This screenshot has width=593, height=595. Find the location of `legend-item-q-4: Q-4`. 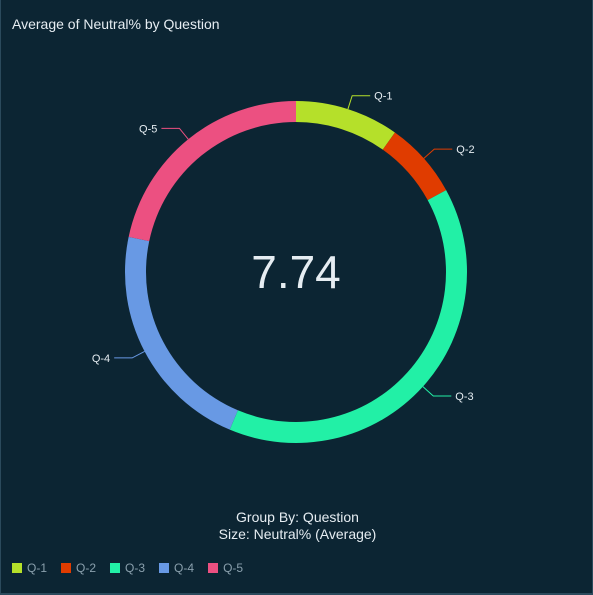

legend-item-q-4: Q-4 is located at coordinates (176, 568).